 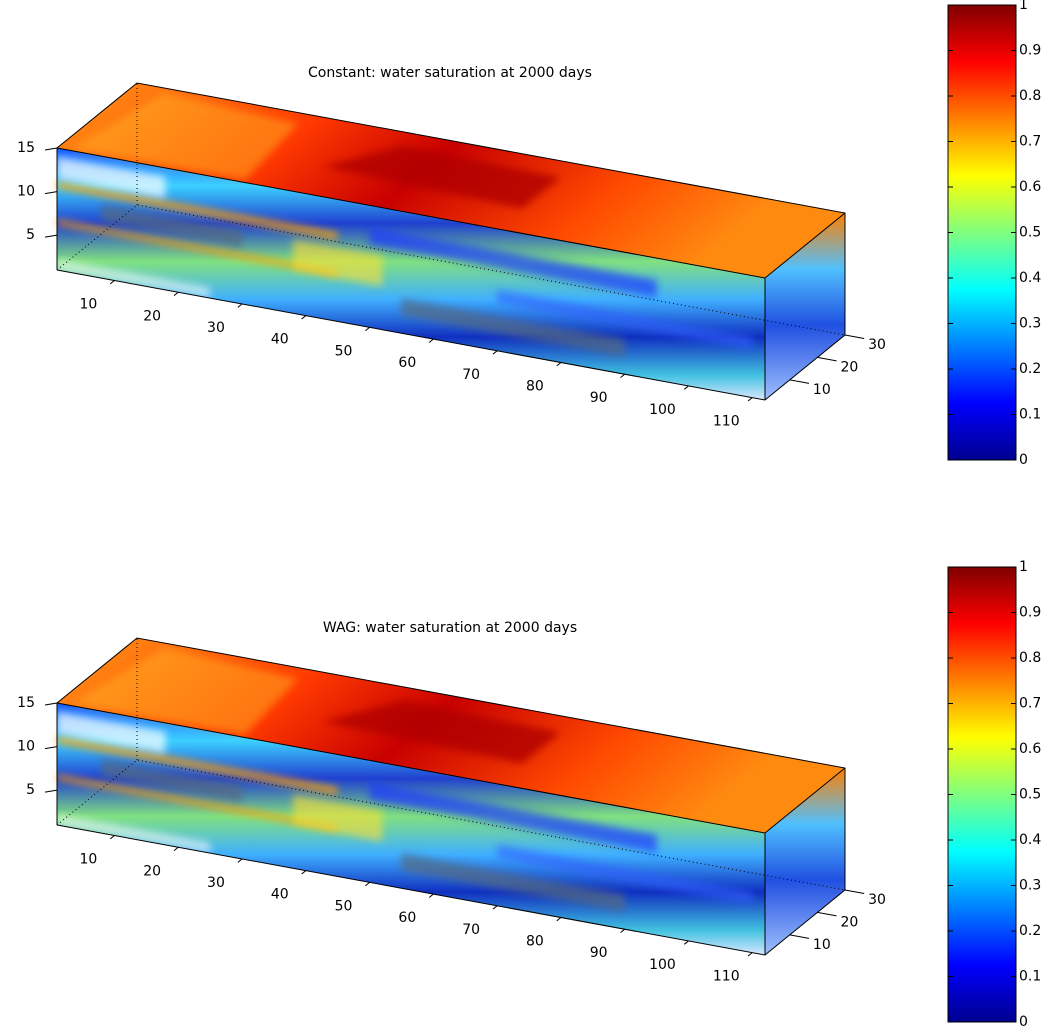 I want to click on x-tick-label: 10, so click(x=88, y=305).